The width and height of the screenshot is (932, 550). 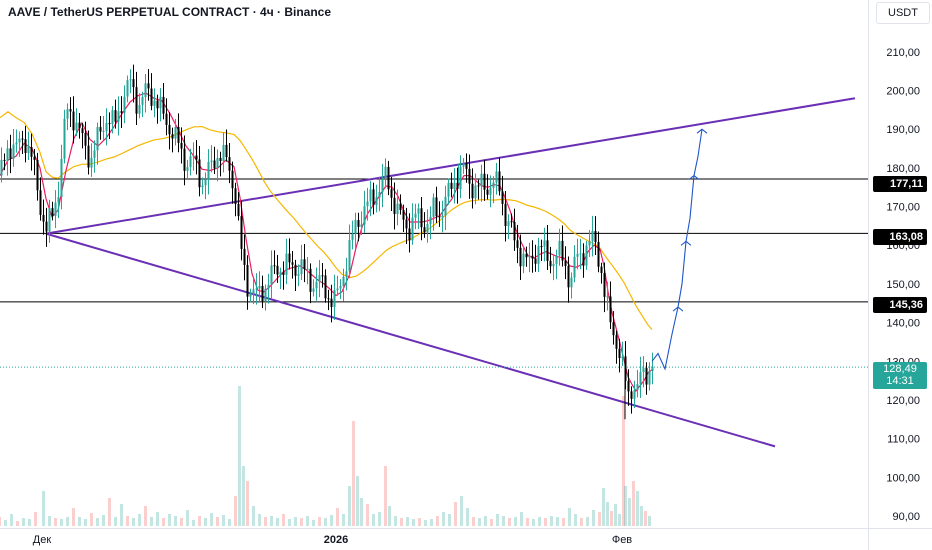 I want to click on time-axis: Дек 2026 Фев, so click(x=466, y=539).